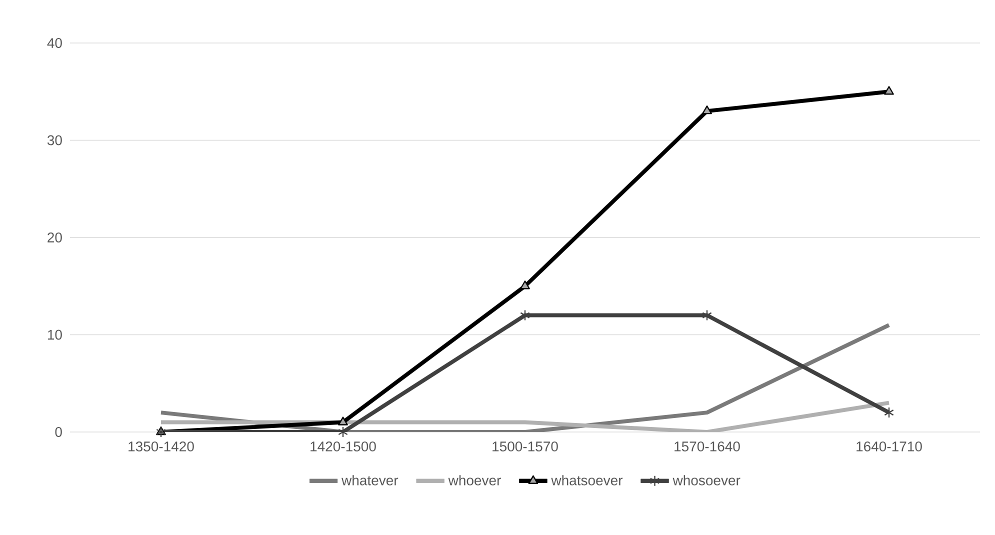 Image resolution: width=995 pixels, height=535 pixels. Describe the element at coordinates (370, 480) in the screenshot. I see `legend-label: whatever` at that location.